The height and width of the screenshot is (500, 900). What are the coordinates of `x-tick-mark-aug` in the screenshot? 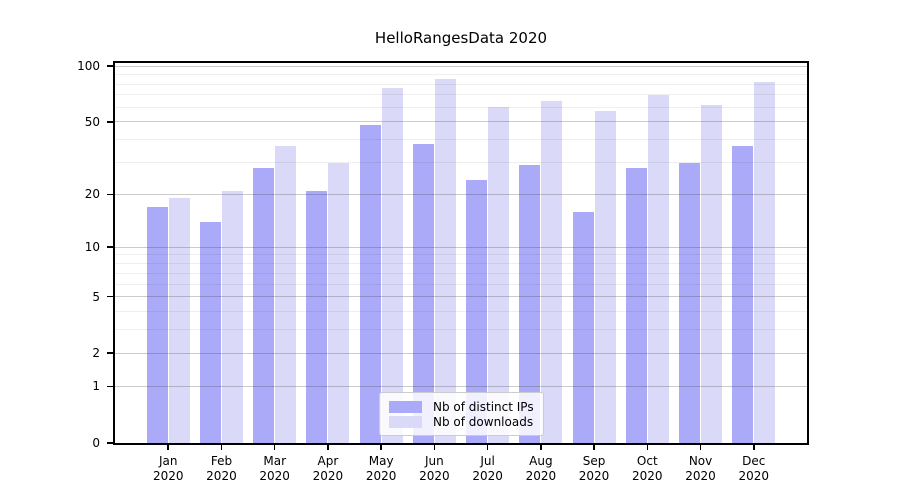 It's located at (541, 447).